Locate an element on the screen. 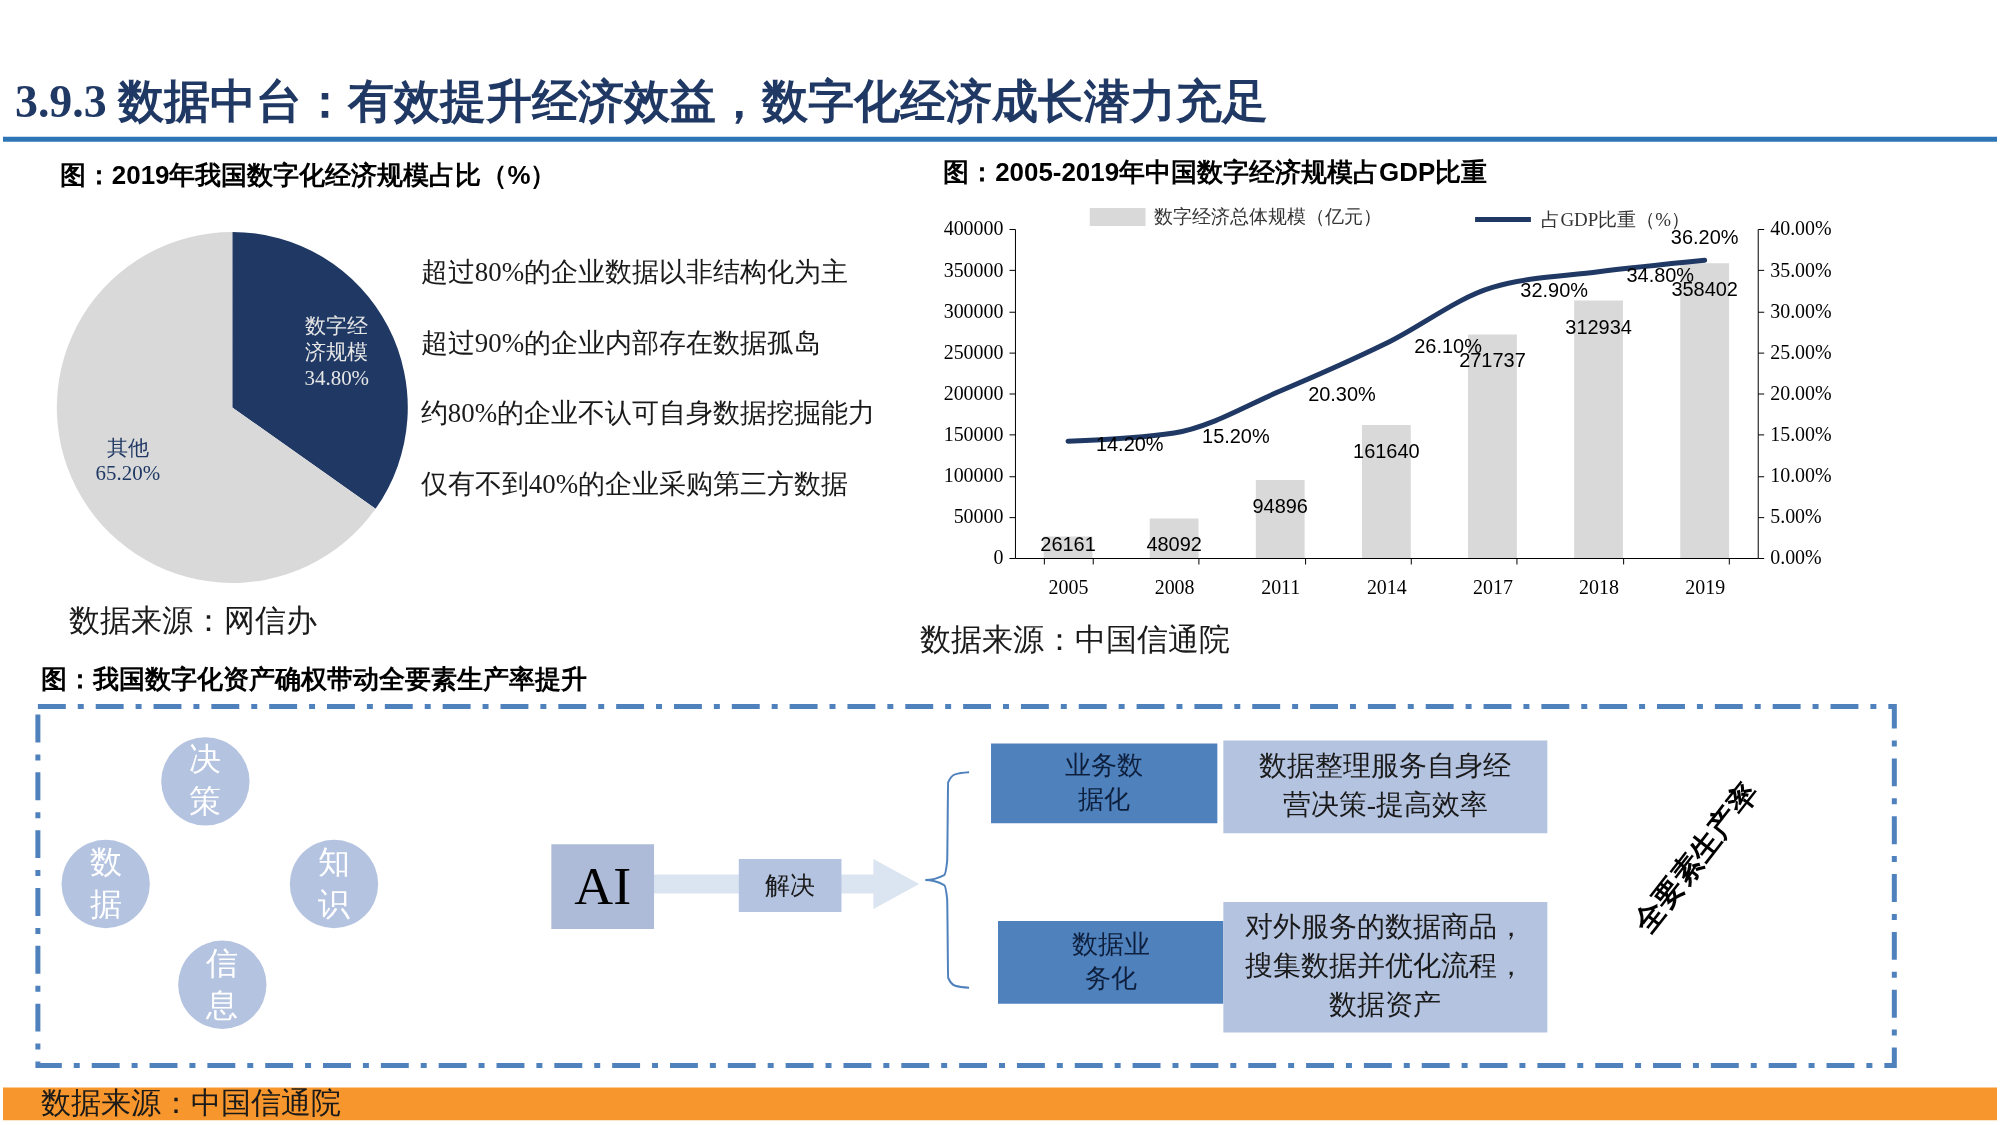 Image resolution: width=2000 pixels, height=1125 pixels. y2-tick-label: 25.00% is located at coordinates (1801, 351).